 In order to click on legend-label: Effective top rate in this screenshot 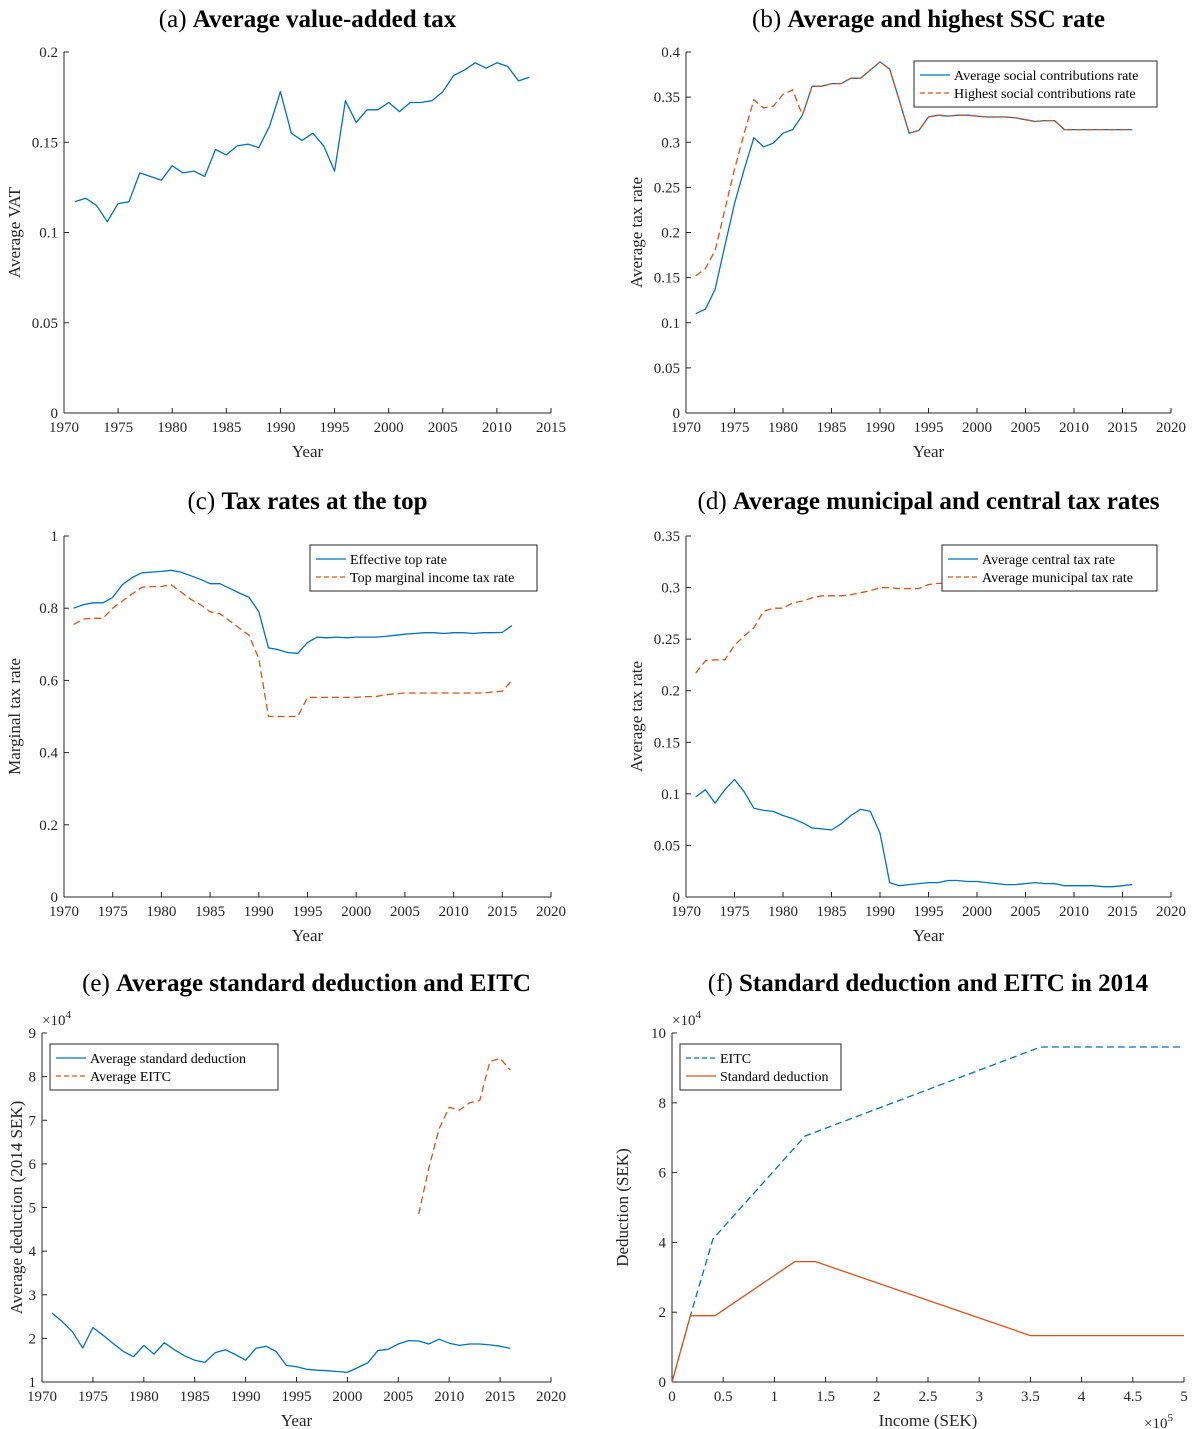, I will do `click(398, 560)`.